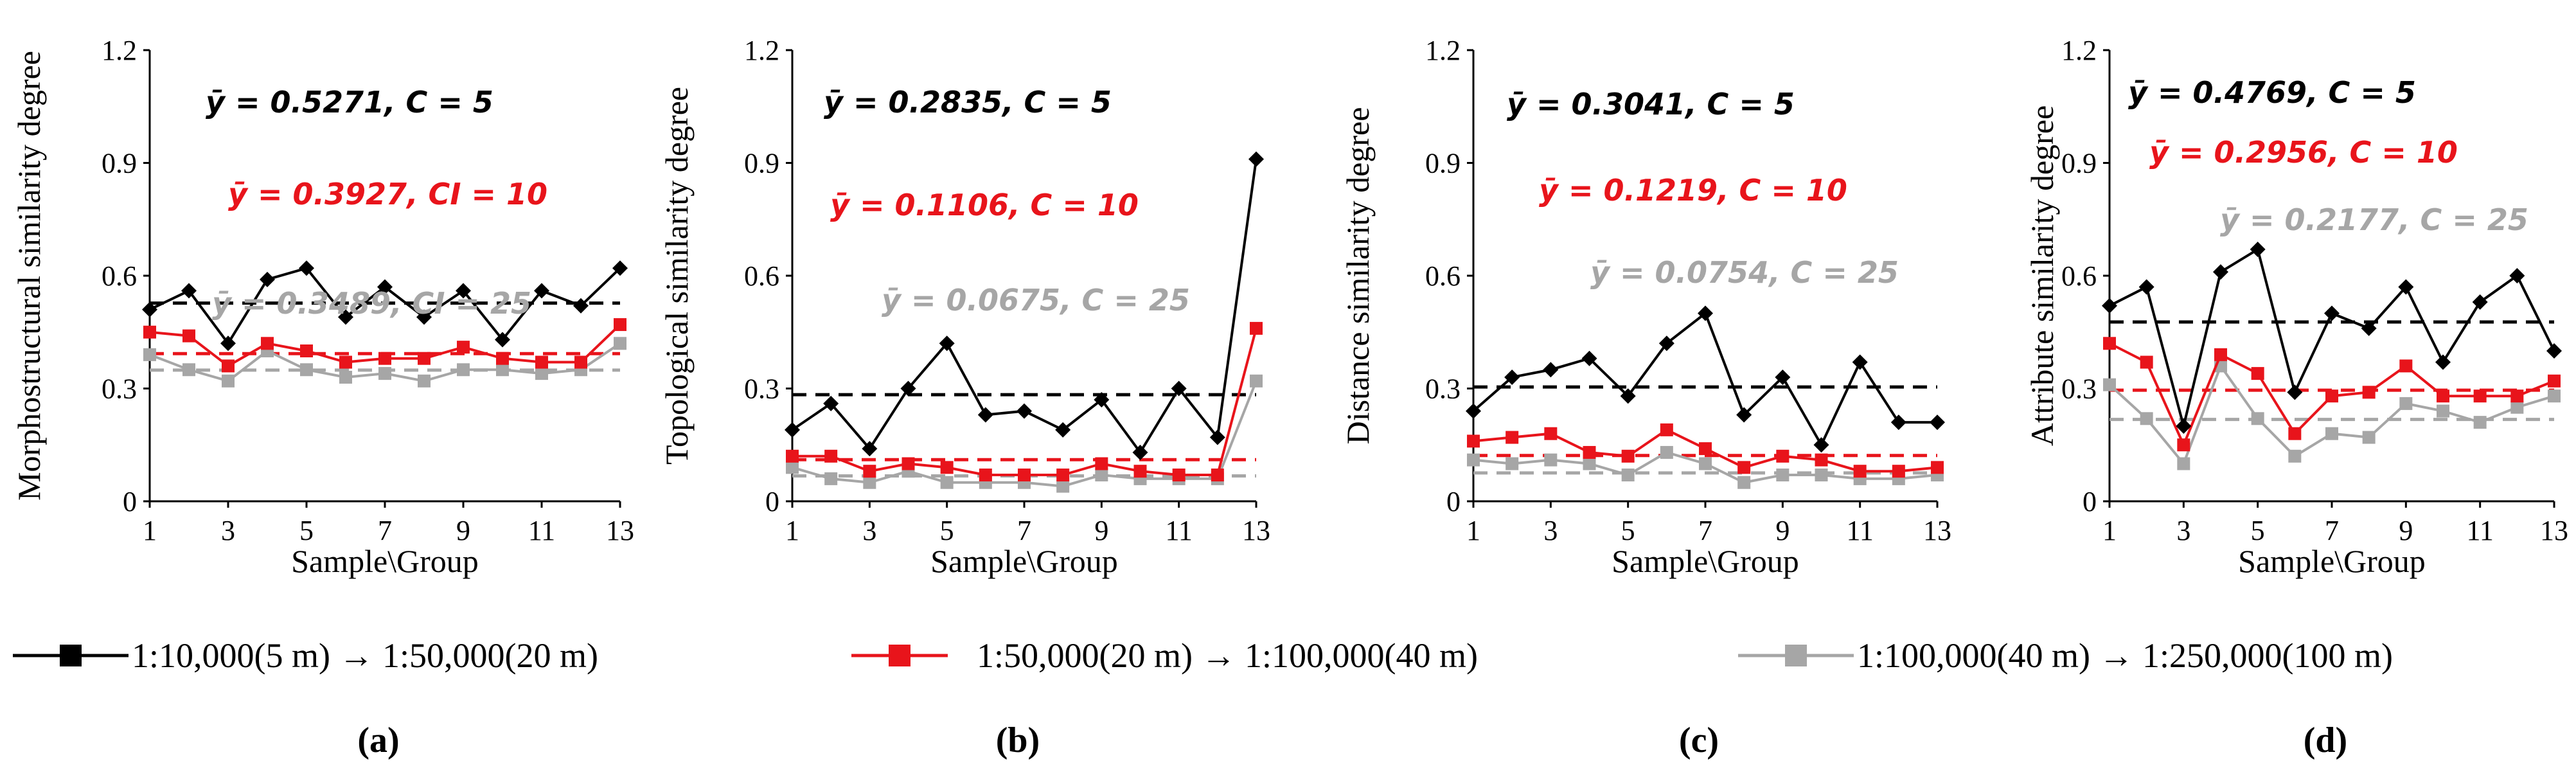 This screenshot has height=777, width=2576. What do you see at coordinates (1693, 190) in the screenshot?
I see `mean-annotation-2: ȳ = 0.1219, C = 10` at bounding box center [1693, 190].